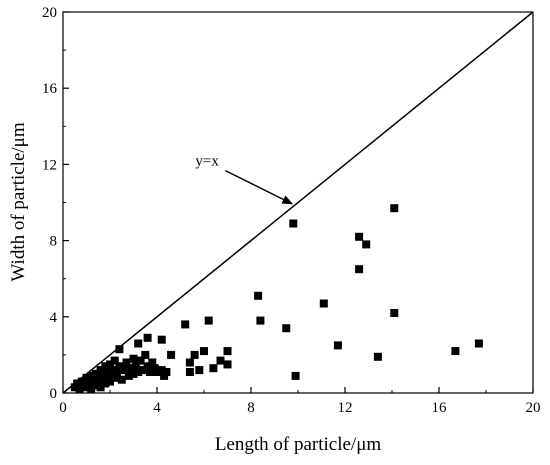  Describe the element at coordinates (54, 242) in the screenshot. I see `y-tick-label: 8` at that location.